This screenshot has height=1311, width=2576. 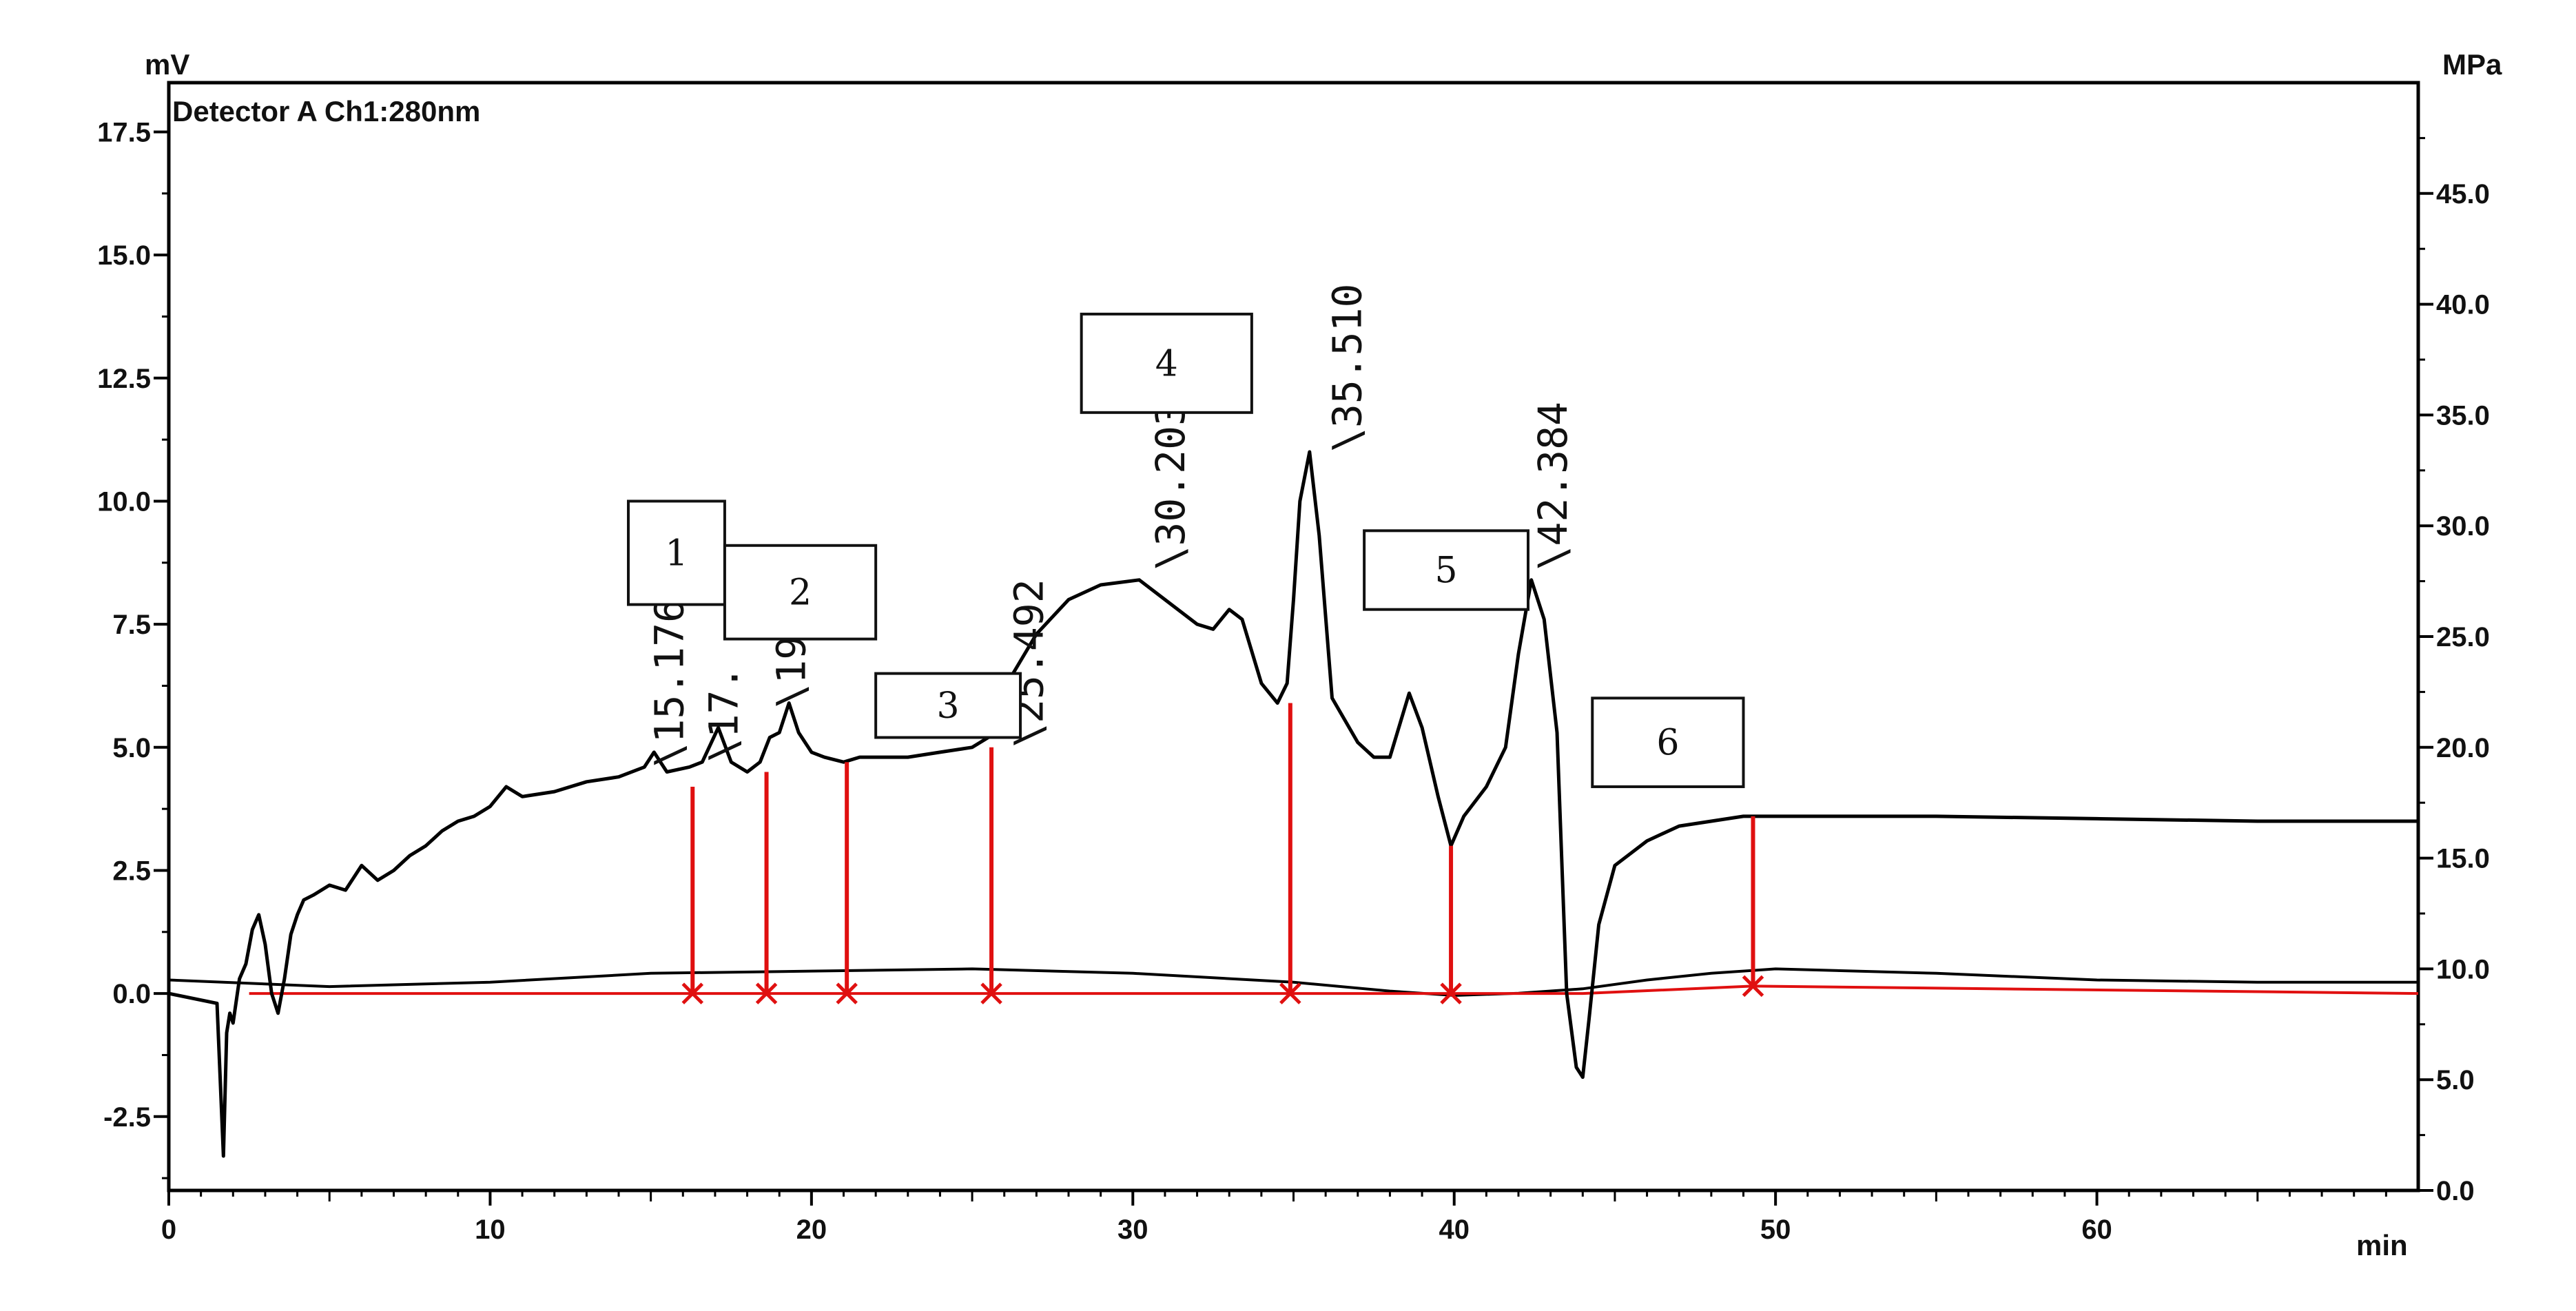 I want to click on peak-retention-label: \35.510, so click(x=1347, y=368).